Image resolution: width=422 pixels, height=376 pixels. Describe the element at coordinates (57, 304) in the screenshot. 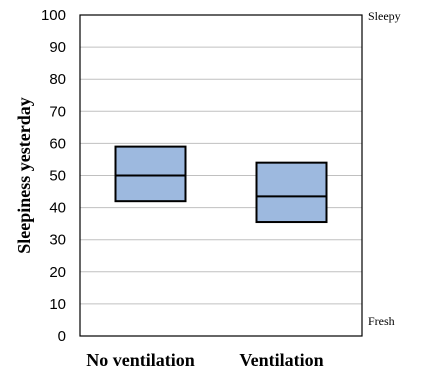

I see `y-tick-label: 10` at that location.